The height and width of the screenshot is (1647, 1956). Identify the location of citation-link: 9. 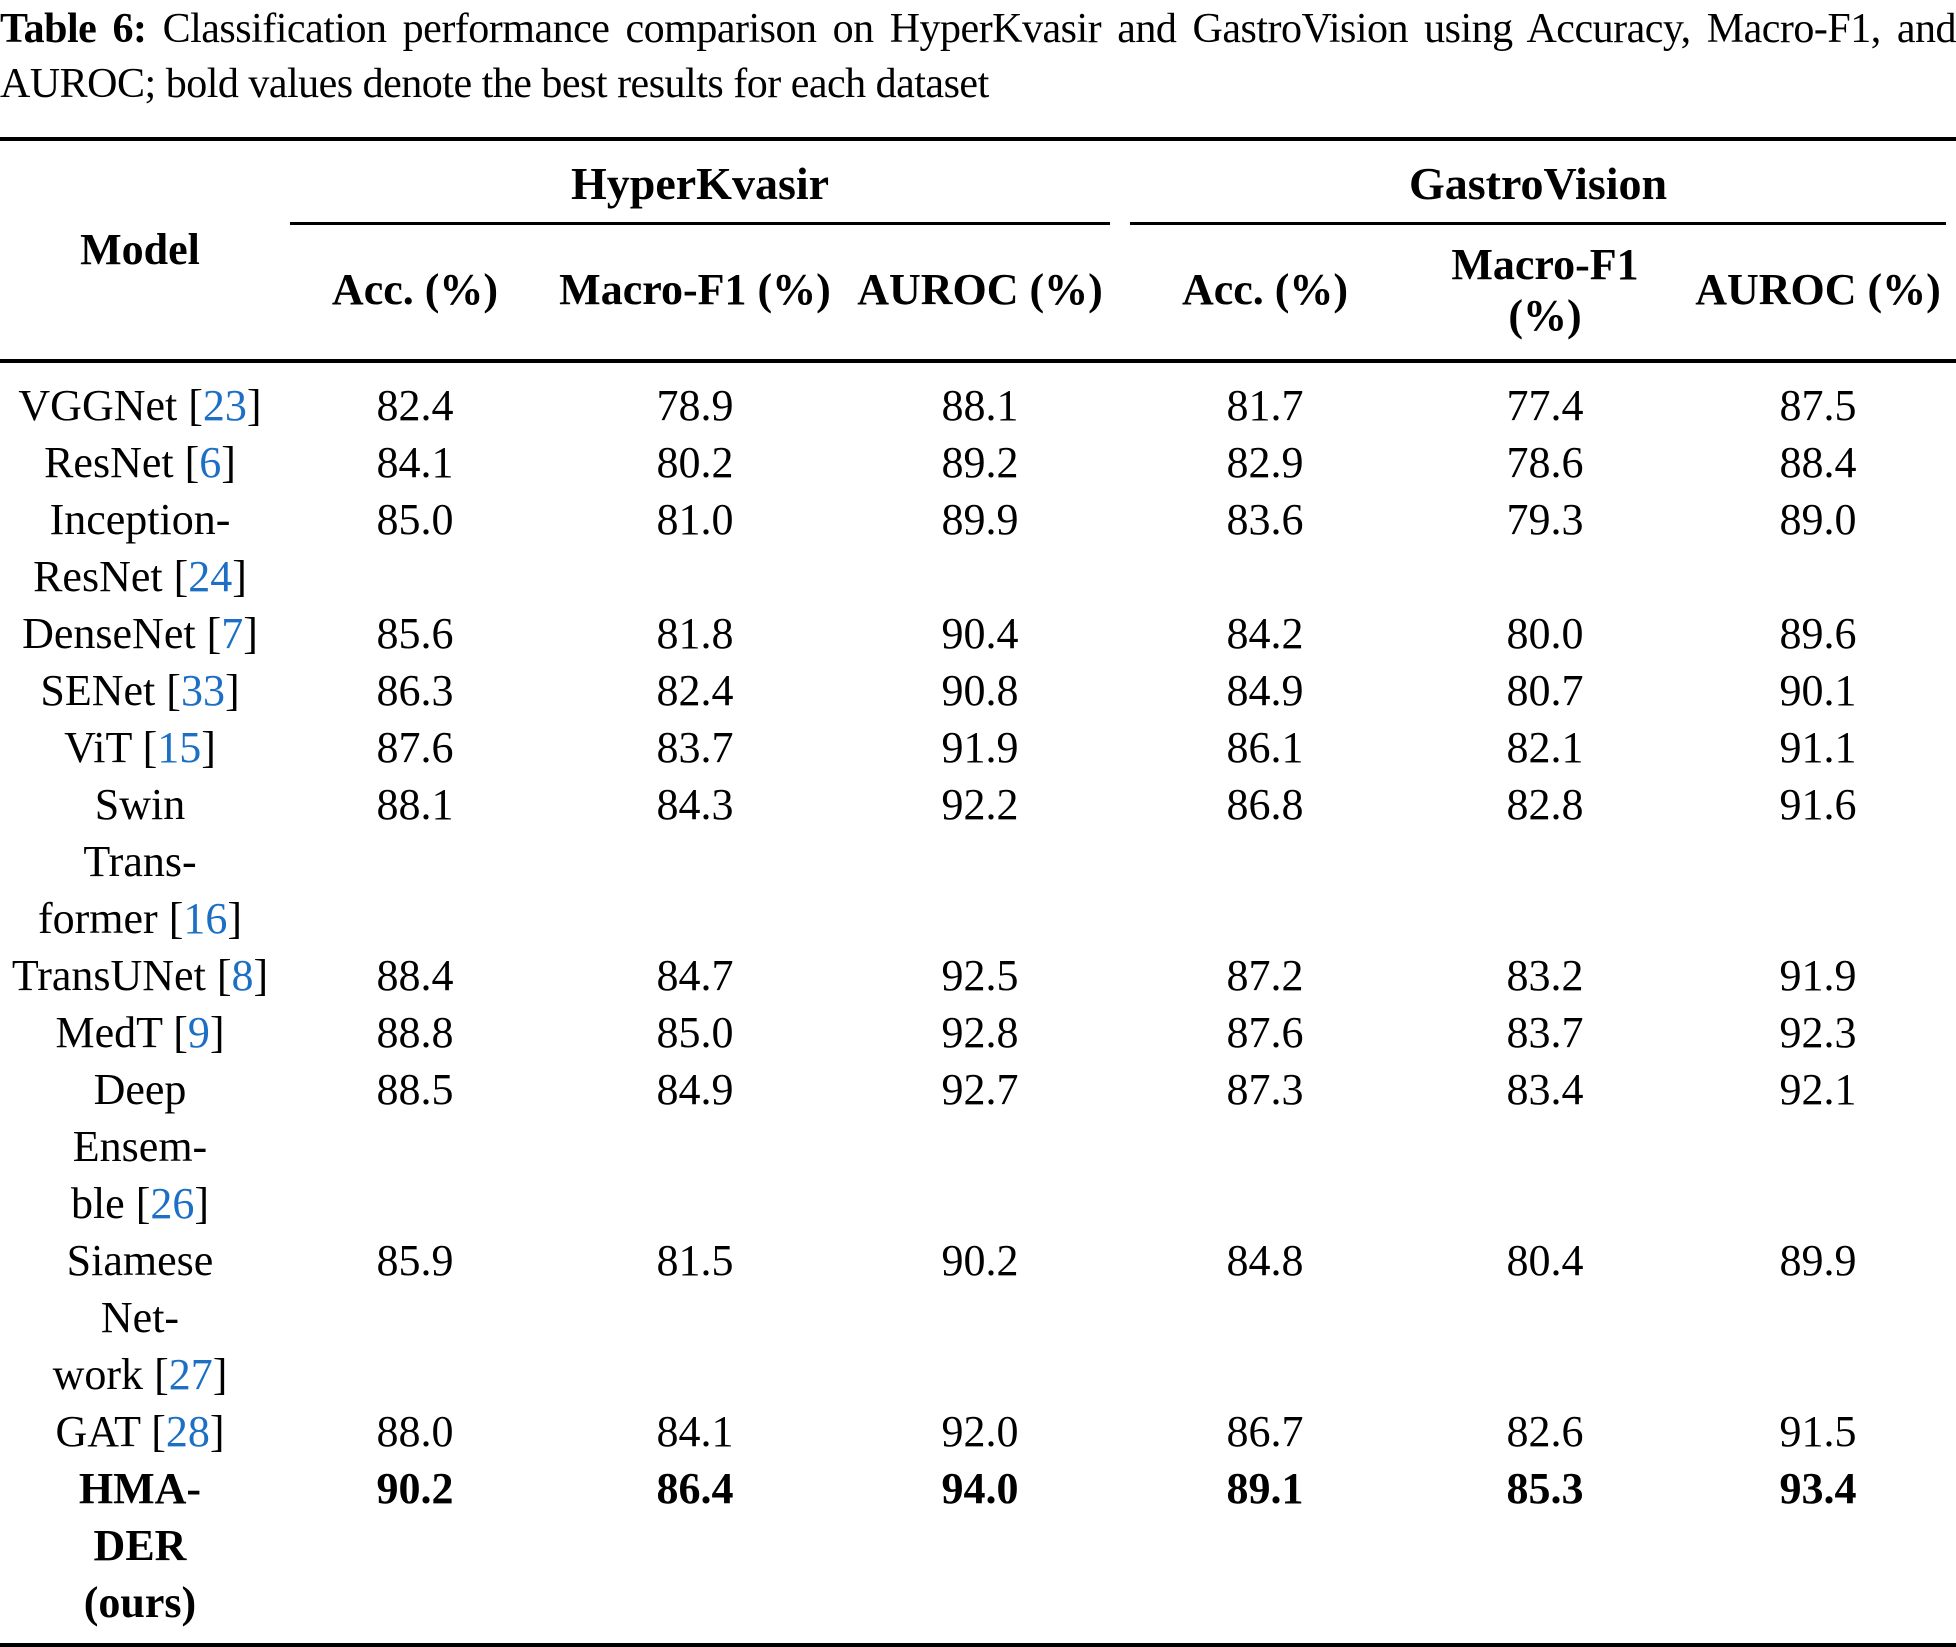
(198, 1032).